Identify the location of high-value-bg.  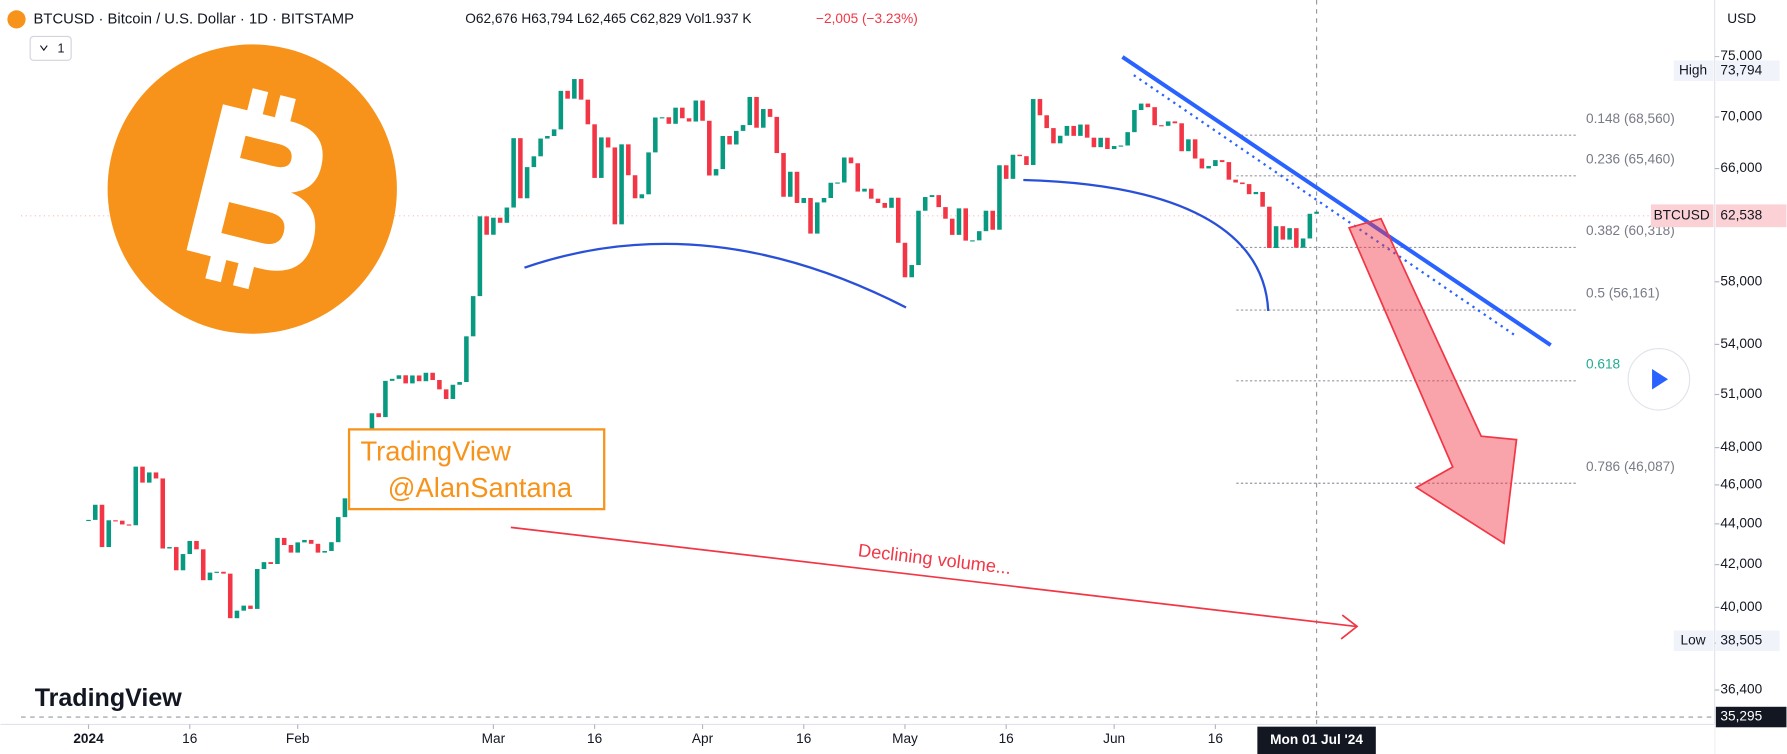
(1747, 71).